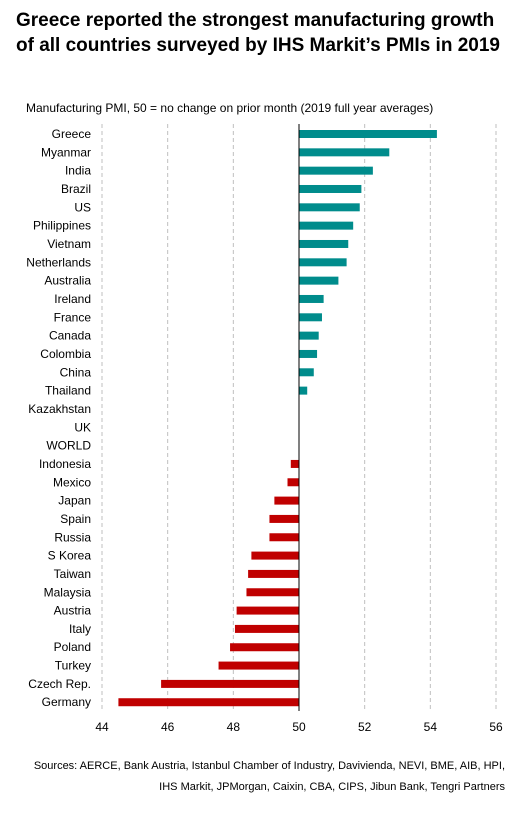 Image resolution: width=529 pixels, height=815 pixels. Describe the element at coordinates (59, 409) in the screenshot. I see `category-label: Kazakhstan` at that location.